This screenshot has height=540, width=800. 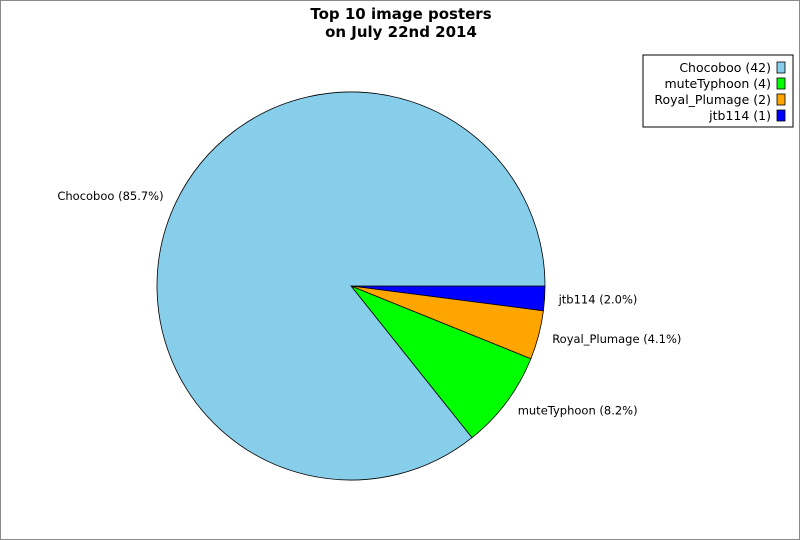 I want to click on legend-swatch-royal-plumage, so click(x=781, y=99).